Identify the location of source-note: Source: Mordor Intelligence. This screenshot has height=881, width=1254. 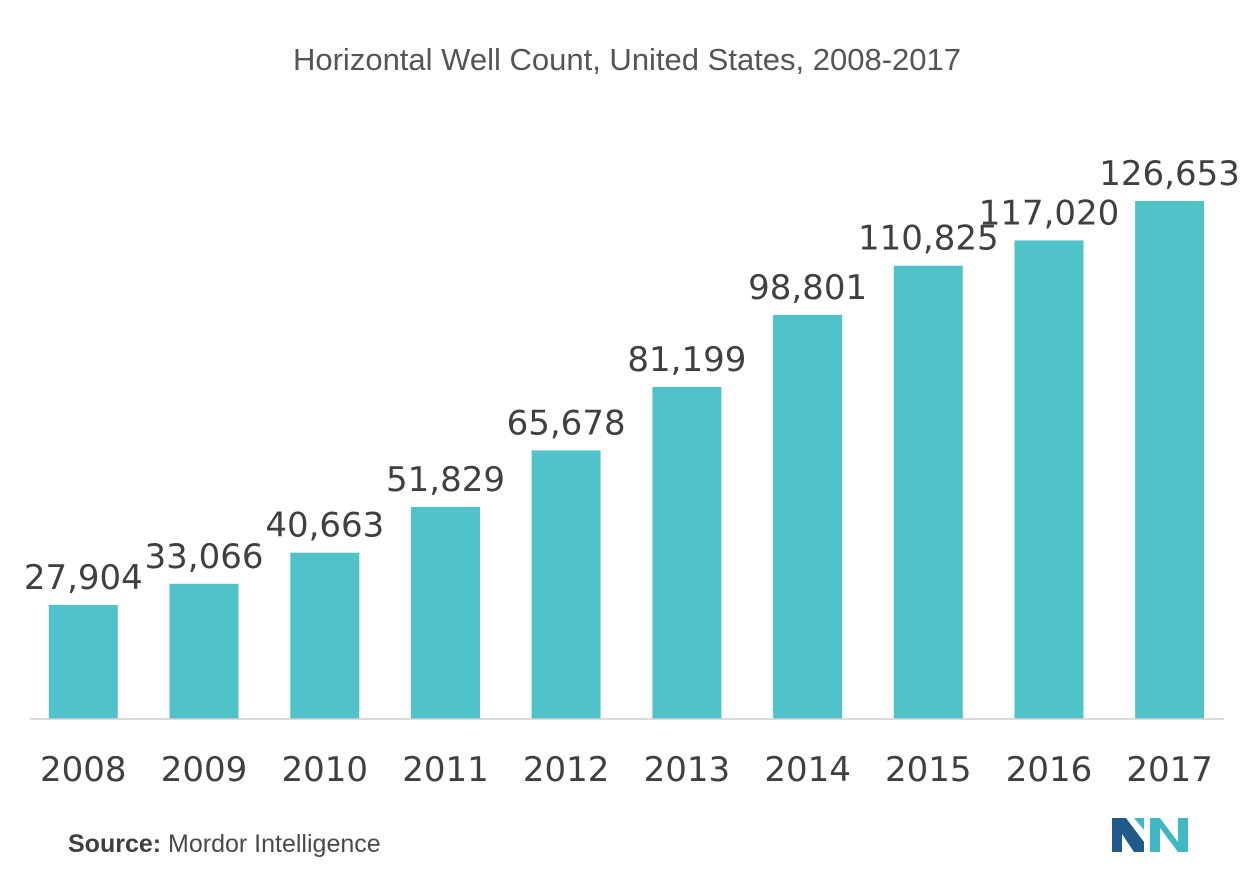
(224, 844).